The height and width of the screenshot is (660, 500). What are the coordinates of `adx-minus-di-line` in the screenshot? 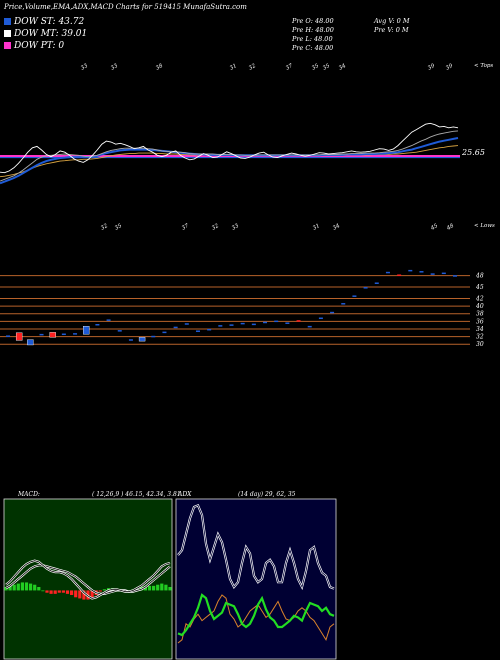 It's located at (256, 619).